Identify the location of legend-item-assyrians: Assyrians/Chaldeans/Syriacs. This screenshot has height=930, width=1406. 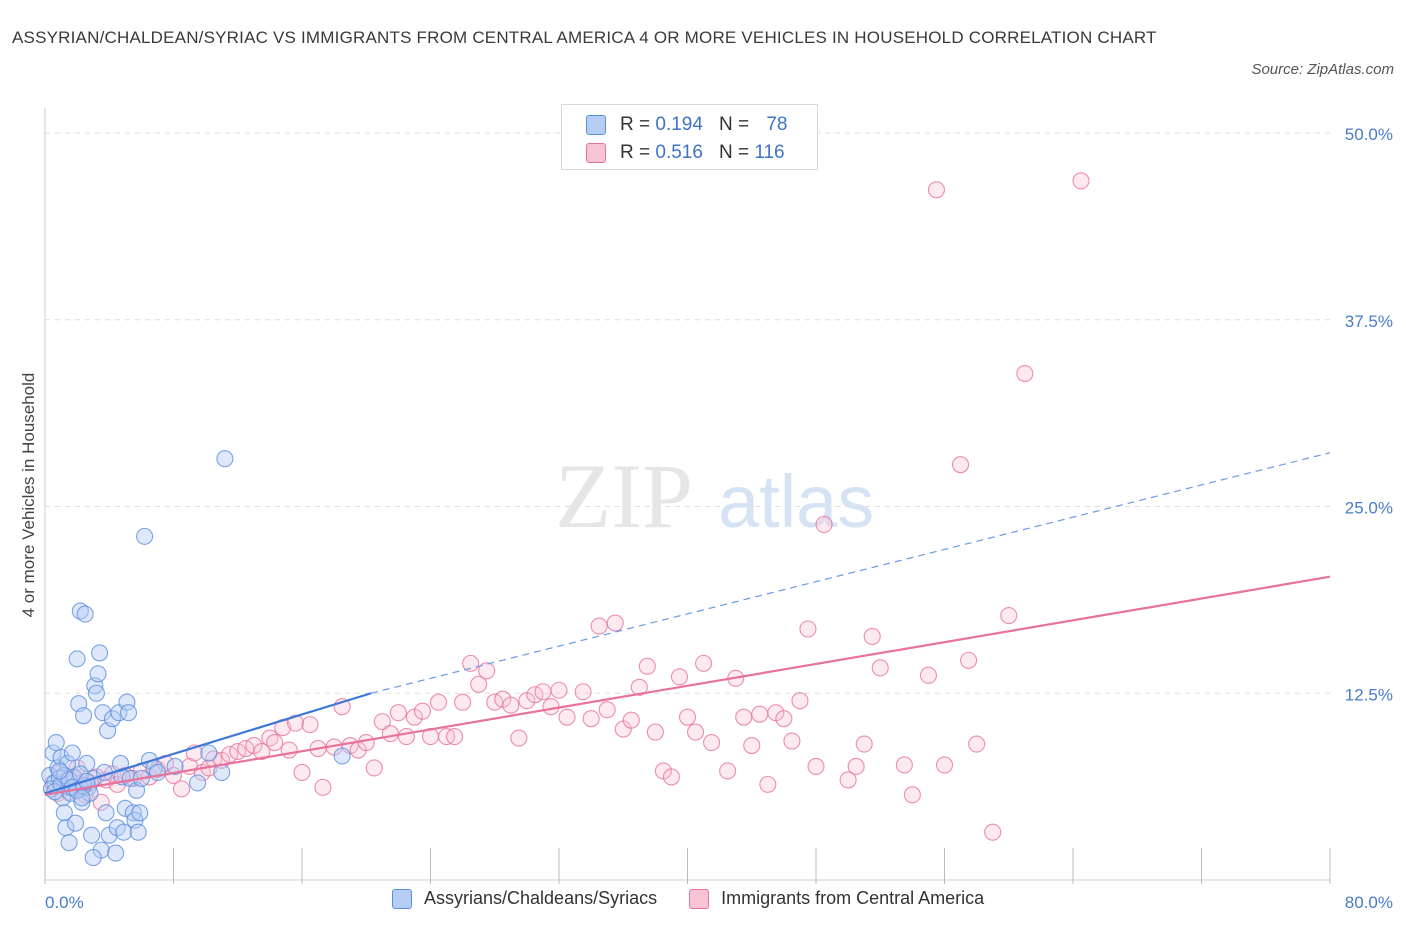
(524, 898).